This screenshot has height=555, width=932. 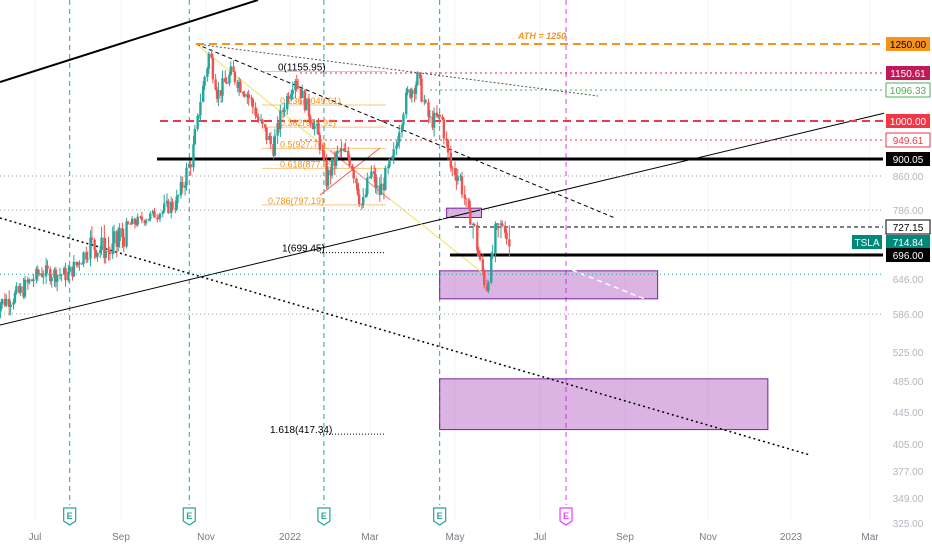 What do you see at coordinates (908, 91) in the screenshot?
I see `price-tag-label: 1096.33` at bounding box center [908, 91].